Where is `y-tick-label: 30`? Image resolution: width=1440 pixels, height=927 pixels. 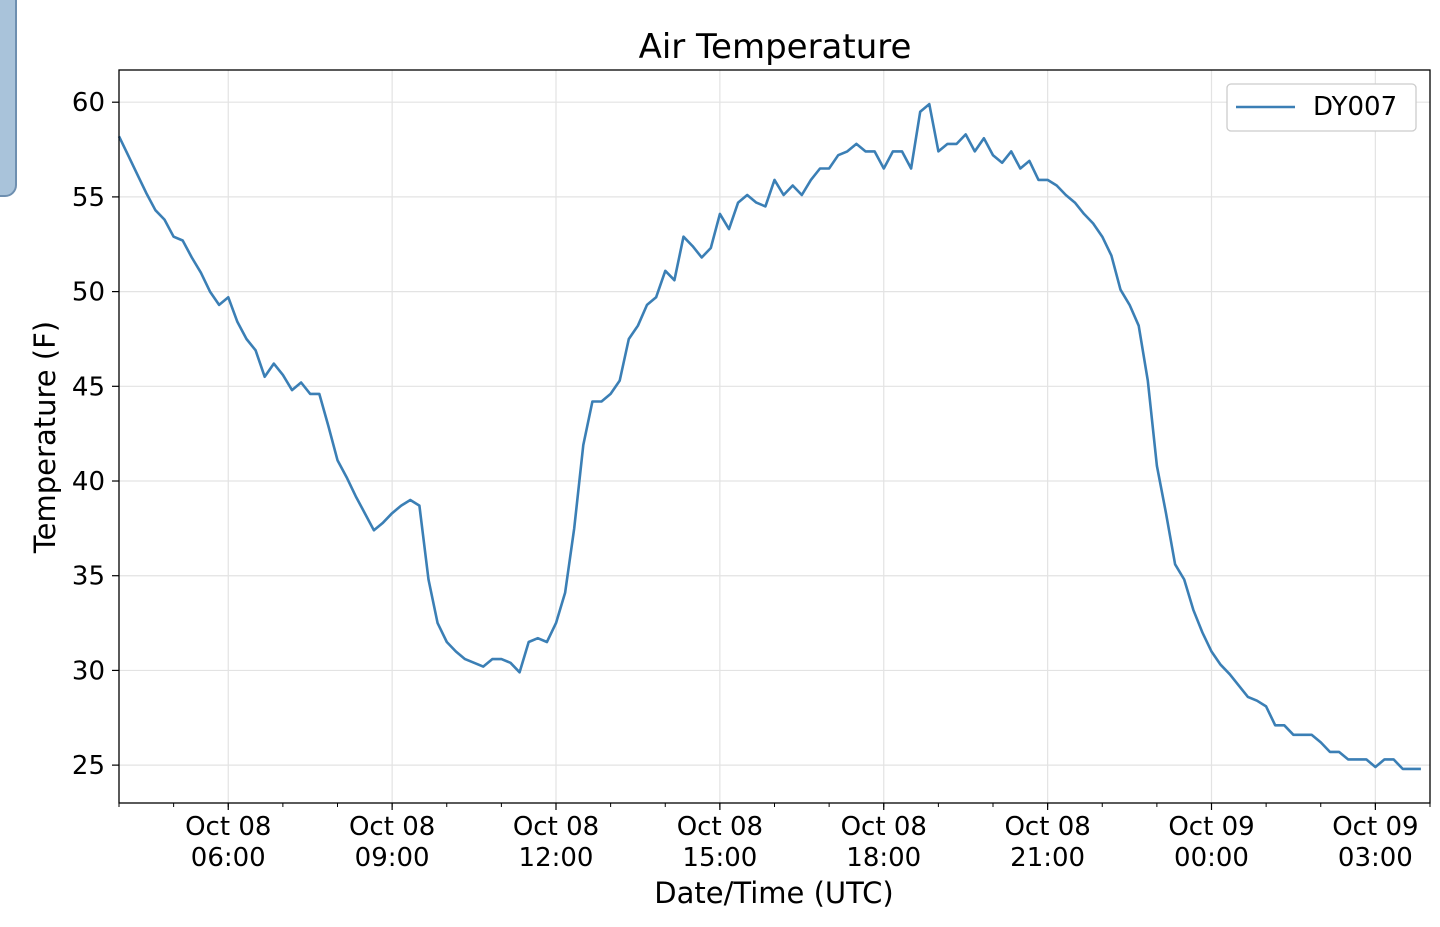
y-tick-label: 30 is located at coordinates (88, 671).